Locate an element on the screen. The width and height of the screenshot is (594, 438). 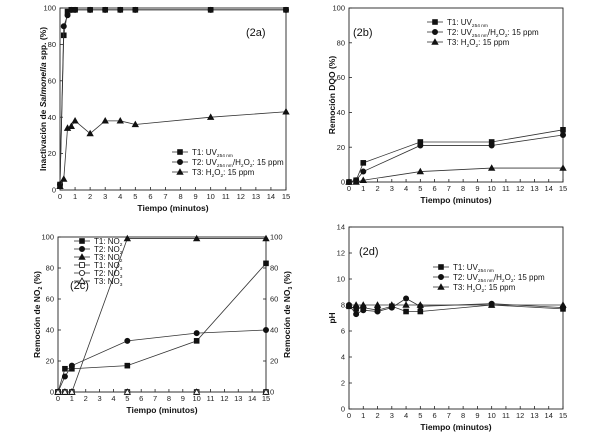
legend-label: T3: NO3​ is located at coordinates (108, 282).